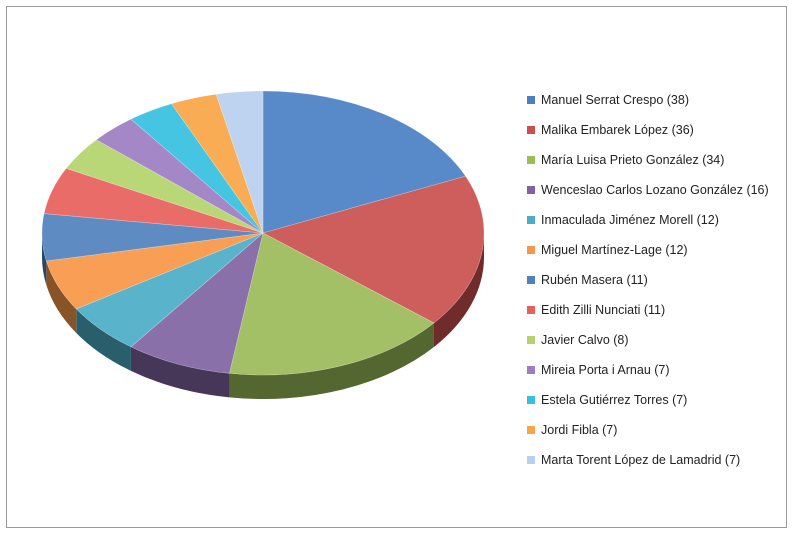  I want to click on legend-label: Wenceslao Carlos Lozano González (16), so click(655, 190).